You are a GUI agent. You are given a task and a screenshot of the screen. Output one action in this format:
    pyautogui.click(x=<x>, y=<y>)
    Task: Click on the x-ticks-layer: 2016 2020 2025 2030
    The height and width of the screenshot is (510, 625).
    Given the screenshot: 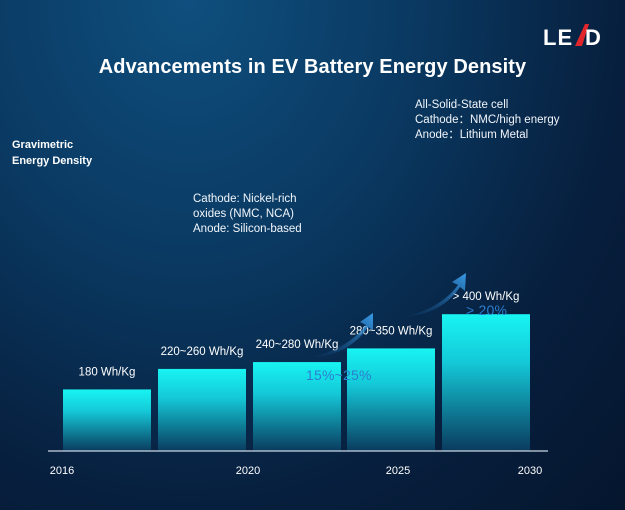 What is the action you would take?
    pyautogui.click(x=296, y=471)
    